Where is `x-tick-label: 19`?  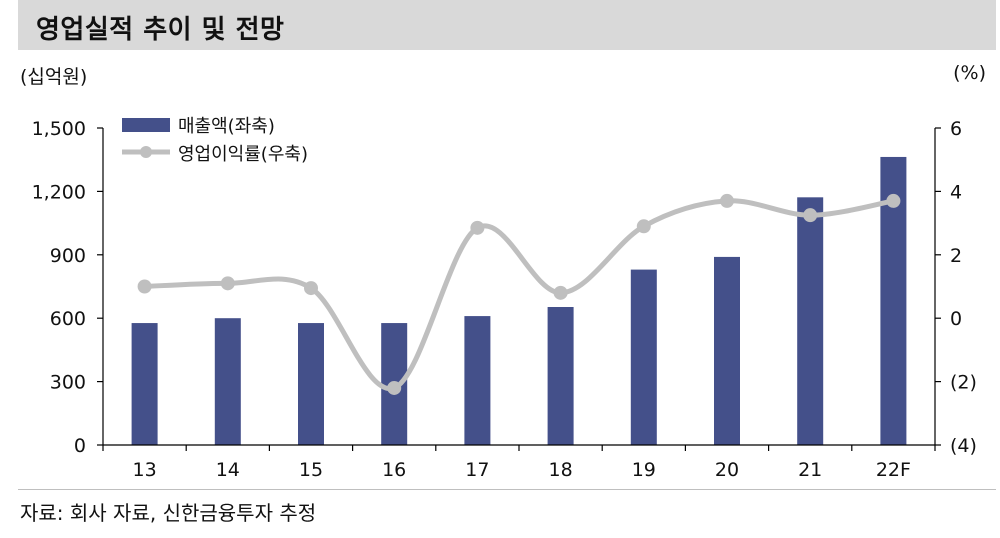
x-tick-label: 19 is located at coordinates (644, 470).